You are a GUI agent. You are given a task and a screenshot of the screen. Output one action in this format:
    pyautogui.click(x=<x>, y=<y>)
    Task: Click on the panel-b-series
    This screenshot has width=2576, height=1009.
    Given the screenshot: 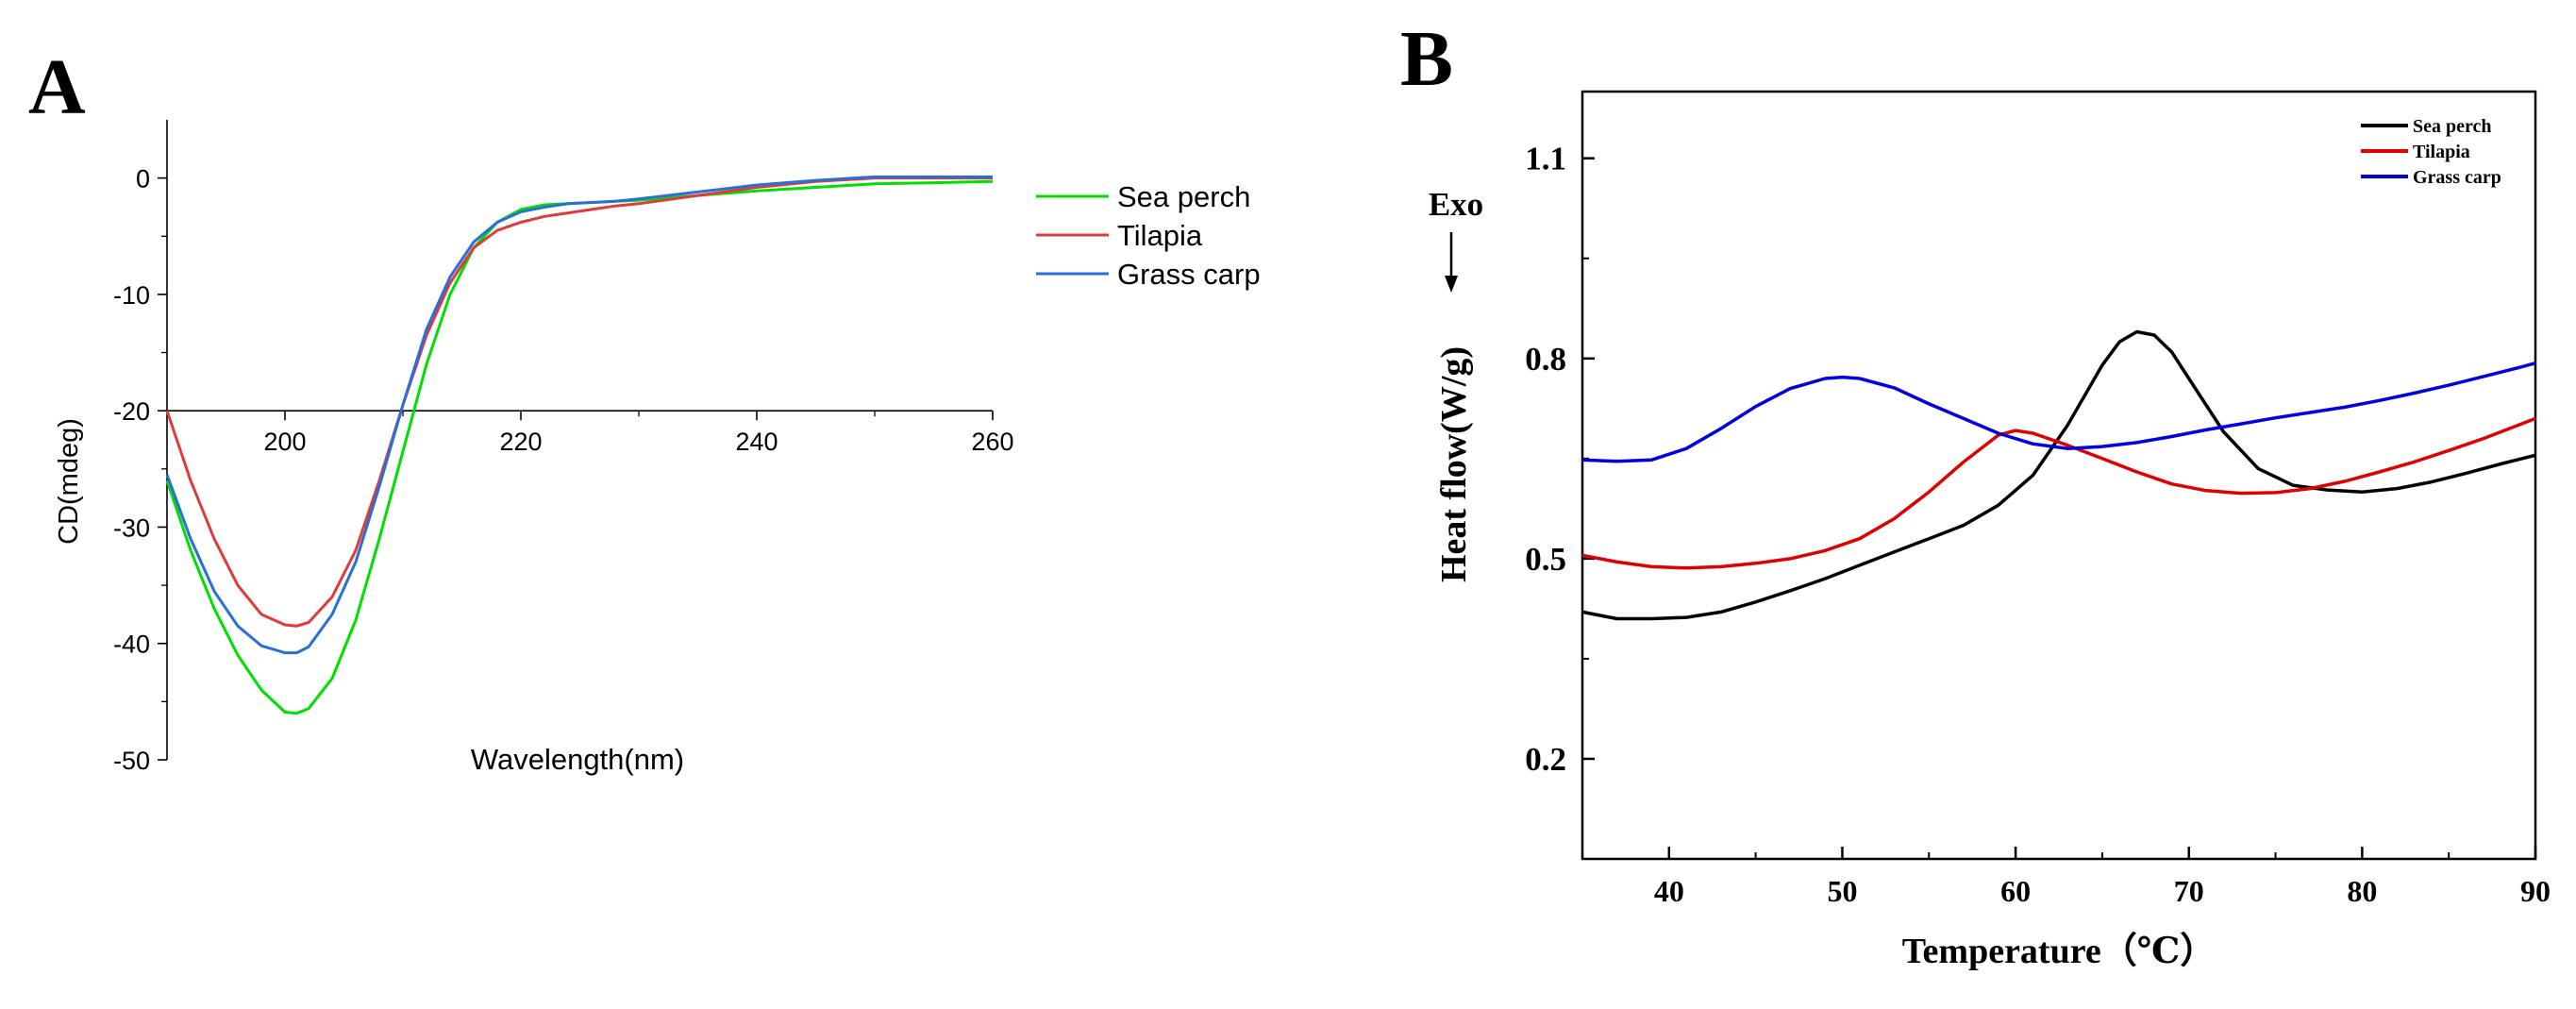 What is the action you would take?
    pyautogui.click(x=2058, y=475)
    